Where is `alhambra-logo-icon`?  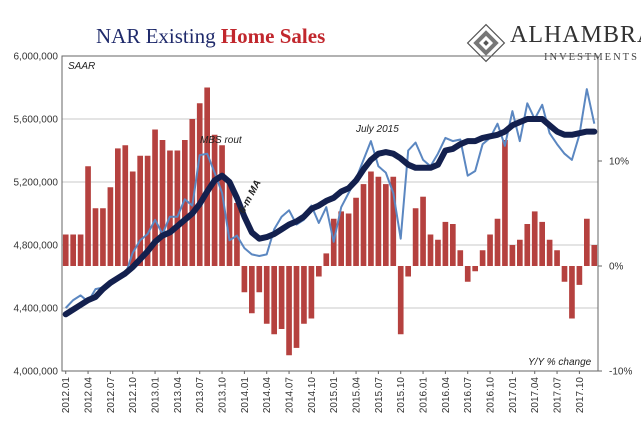 alhambra-logo-icon is located at coordinates (486, 43).